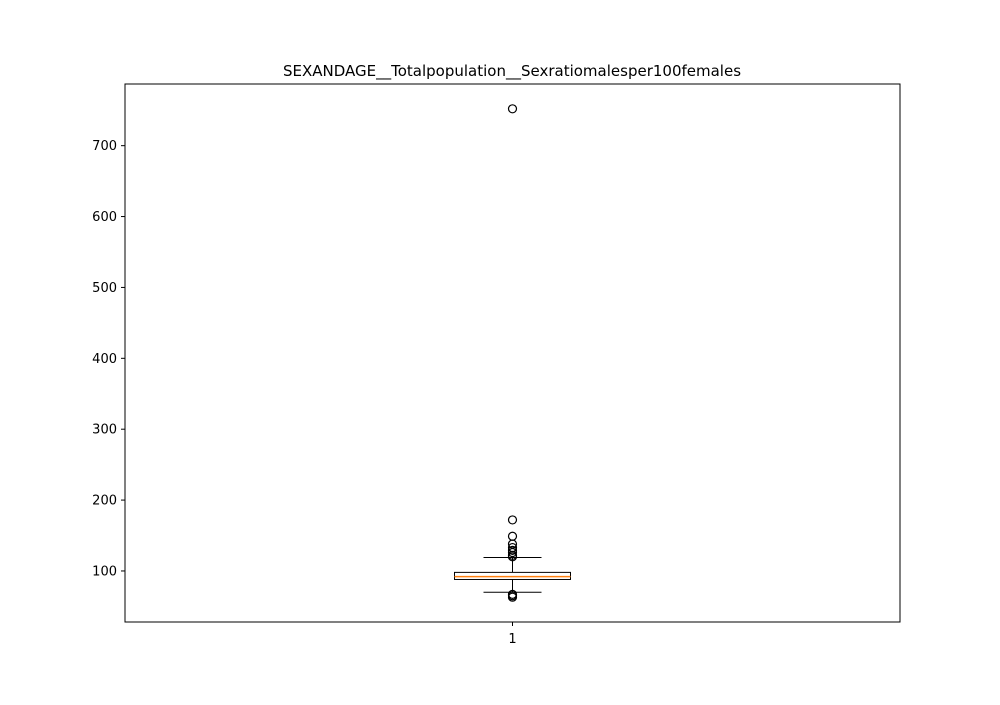  Describe the element at coordinates (104, 288) in the screenshot. I see `y-tick-label: 500` at that location.